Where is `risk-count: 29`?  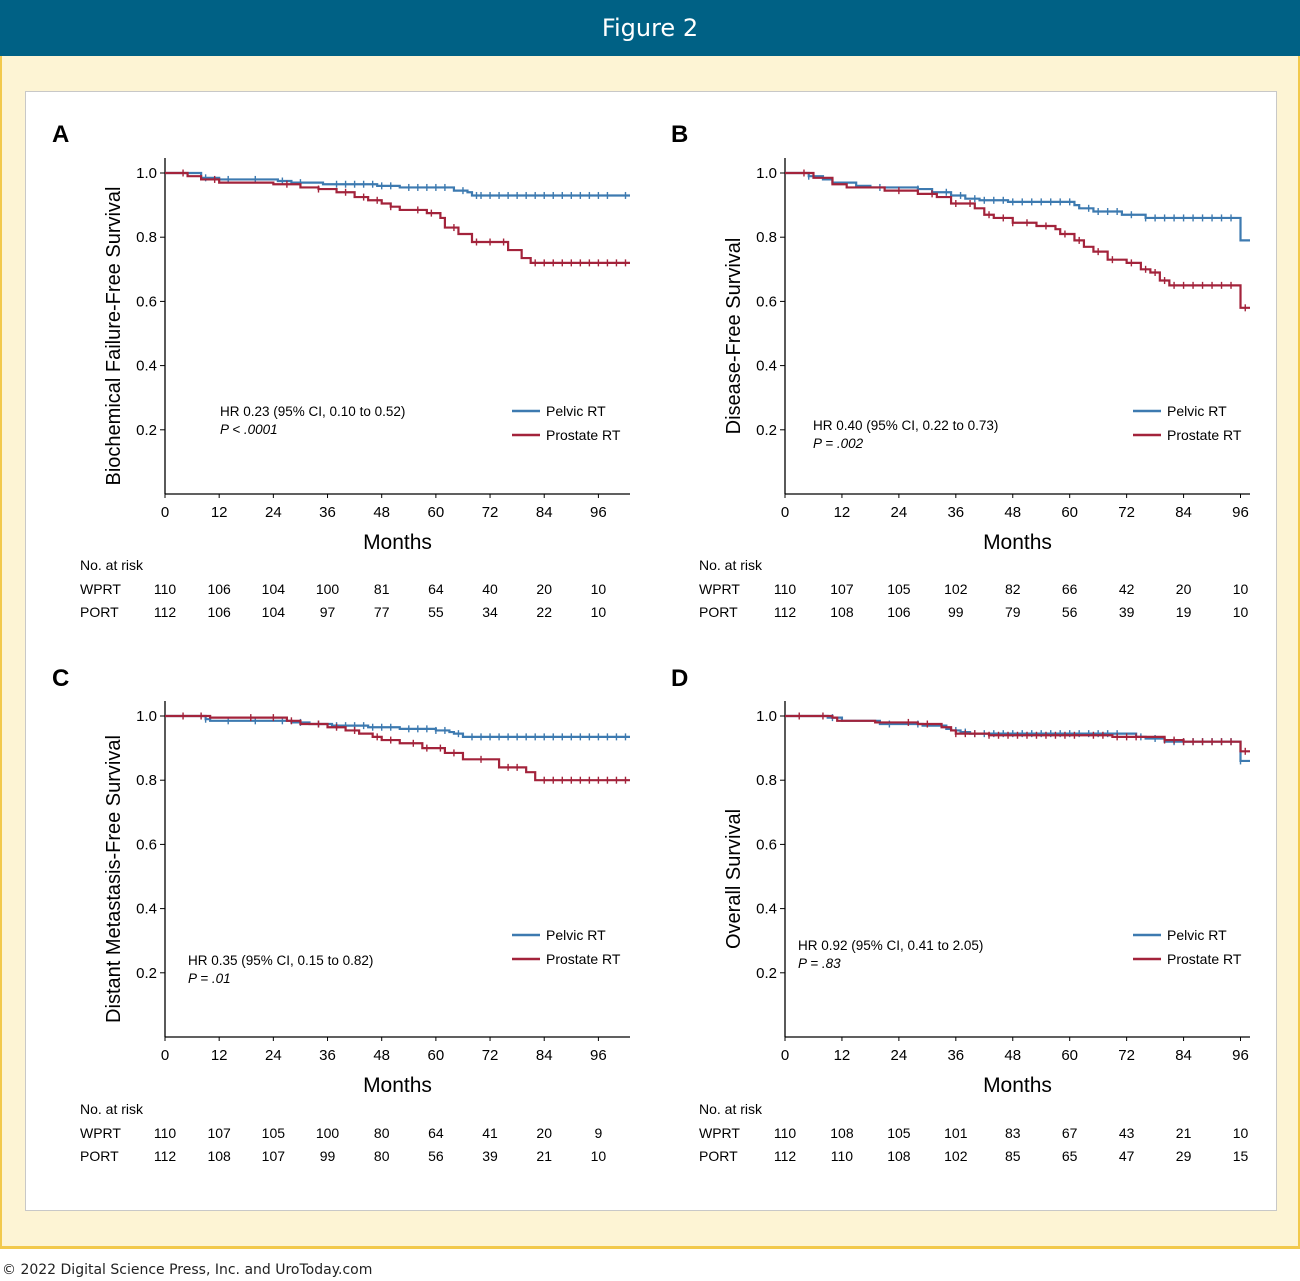
risk-count: 29 is located at coordinates (1184, 1156).